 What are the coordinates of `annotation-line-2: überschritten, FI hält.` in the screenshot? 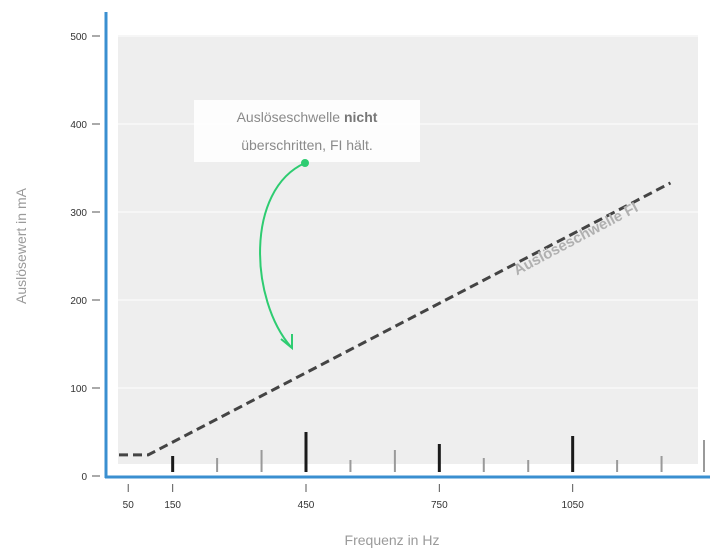 It's located at (307, 145).